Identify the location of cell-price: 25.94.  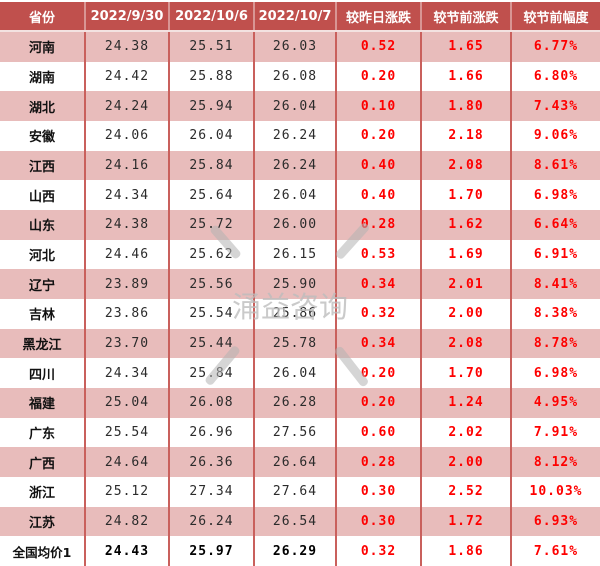
(212, 106).